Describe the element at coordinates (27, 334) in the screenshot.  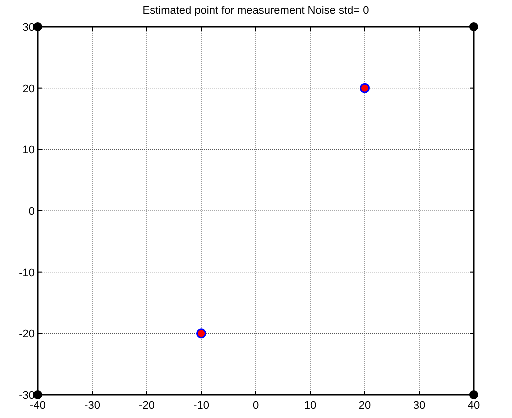
I see `y-tick-label: -20` at that location.